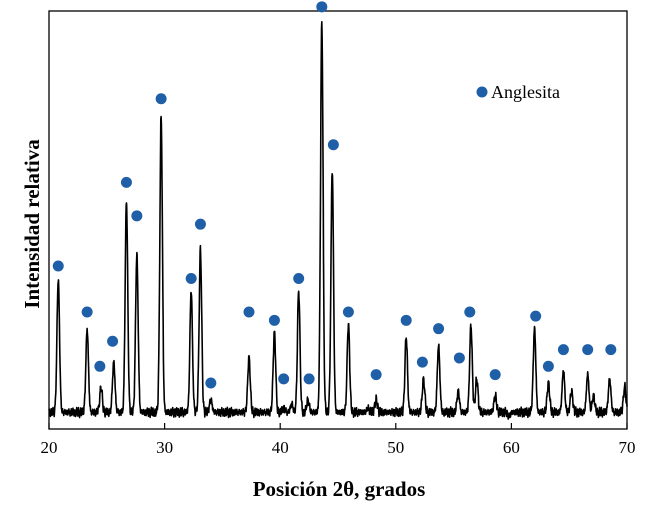  I want to click on x-axis-tick-labels: 20 30 40 50 60 70, so click(338, 447).